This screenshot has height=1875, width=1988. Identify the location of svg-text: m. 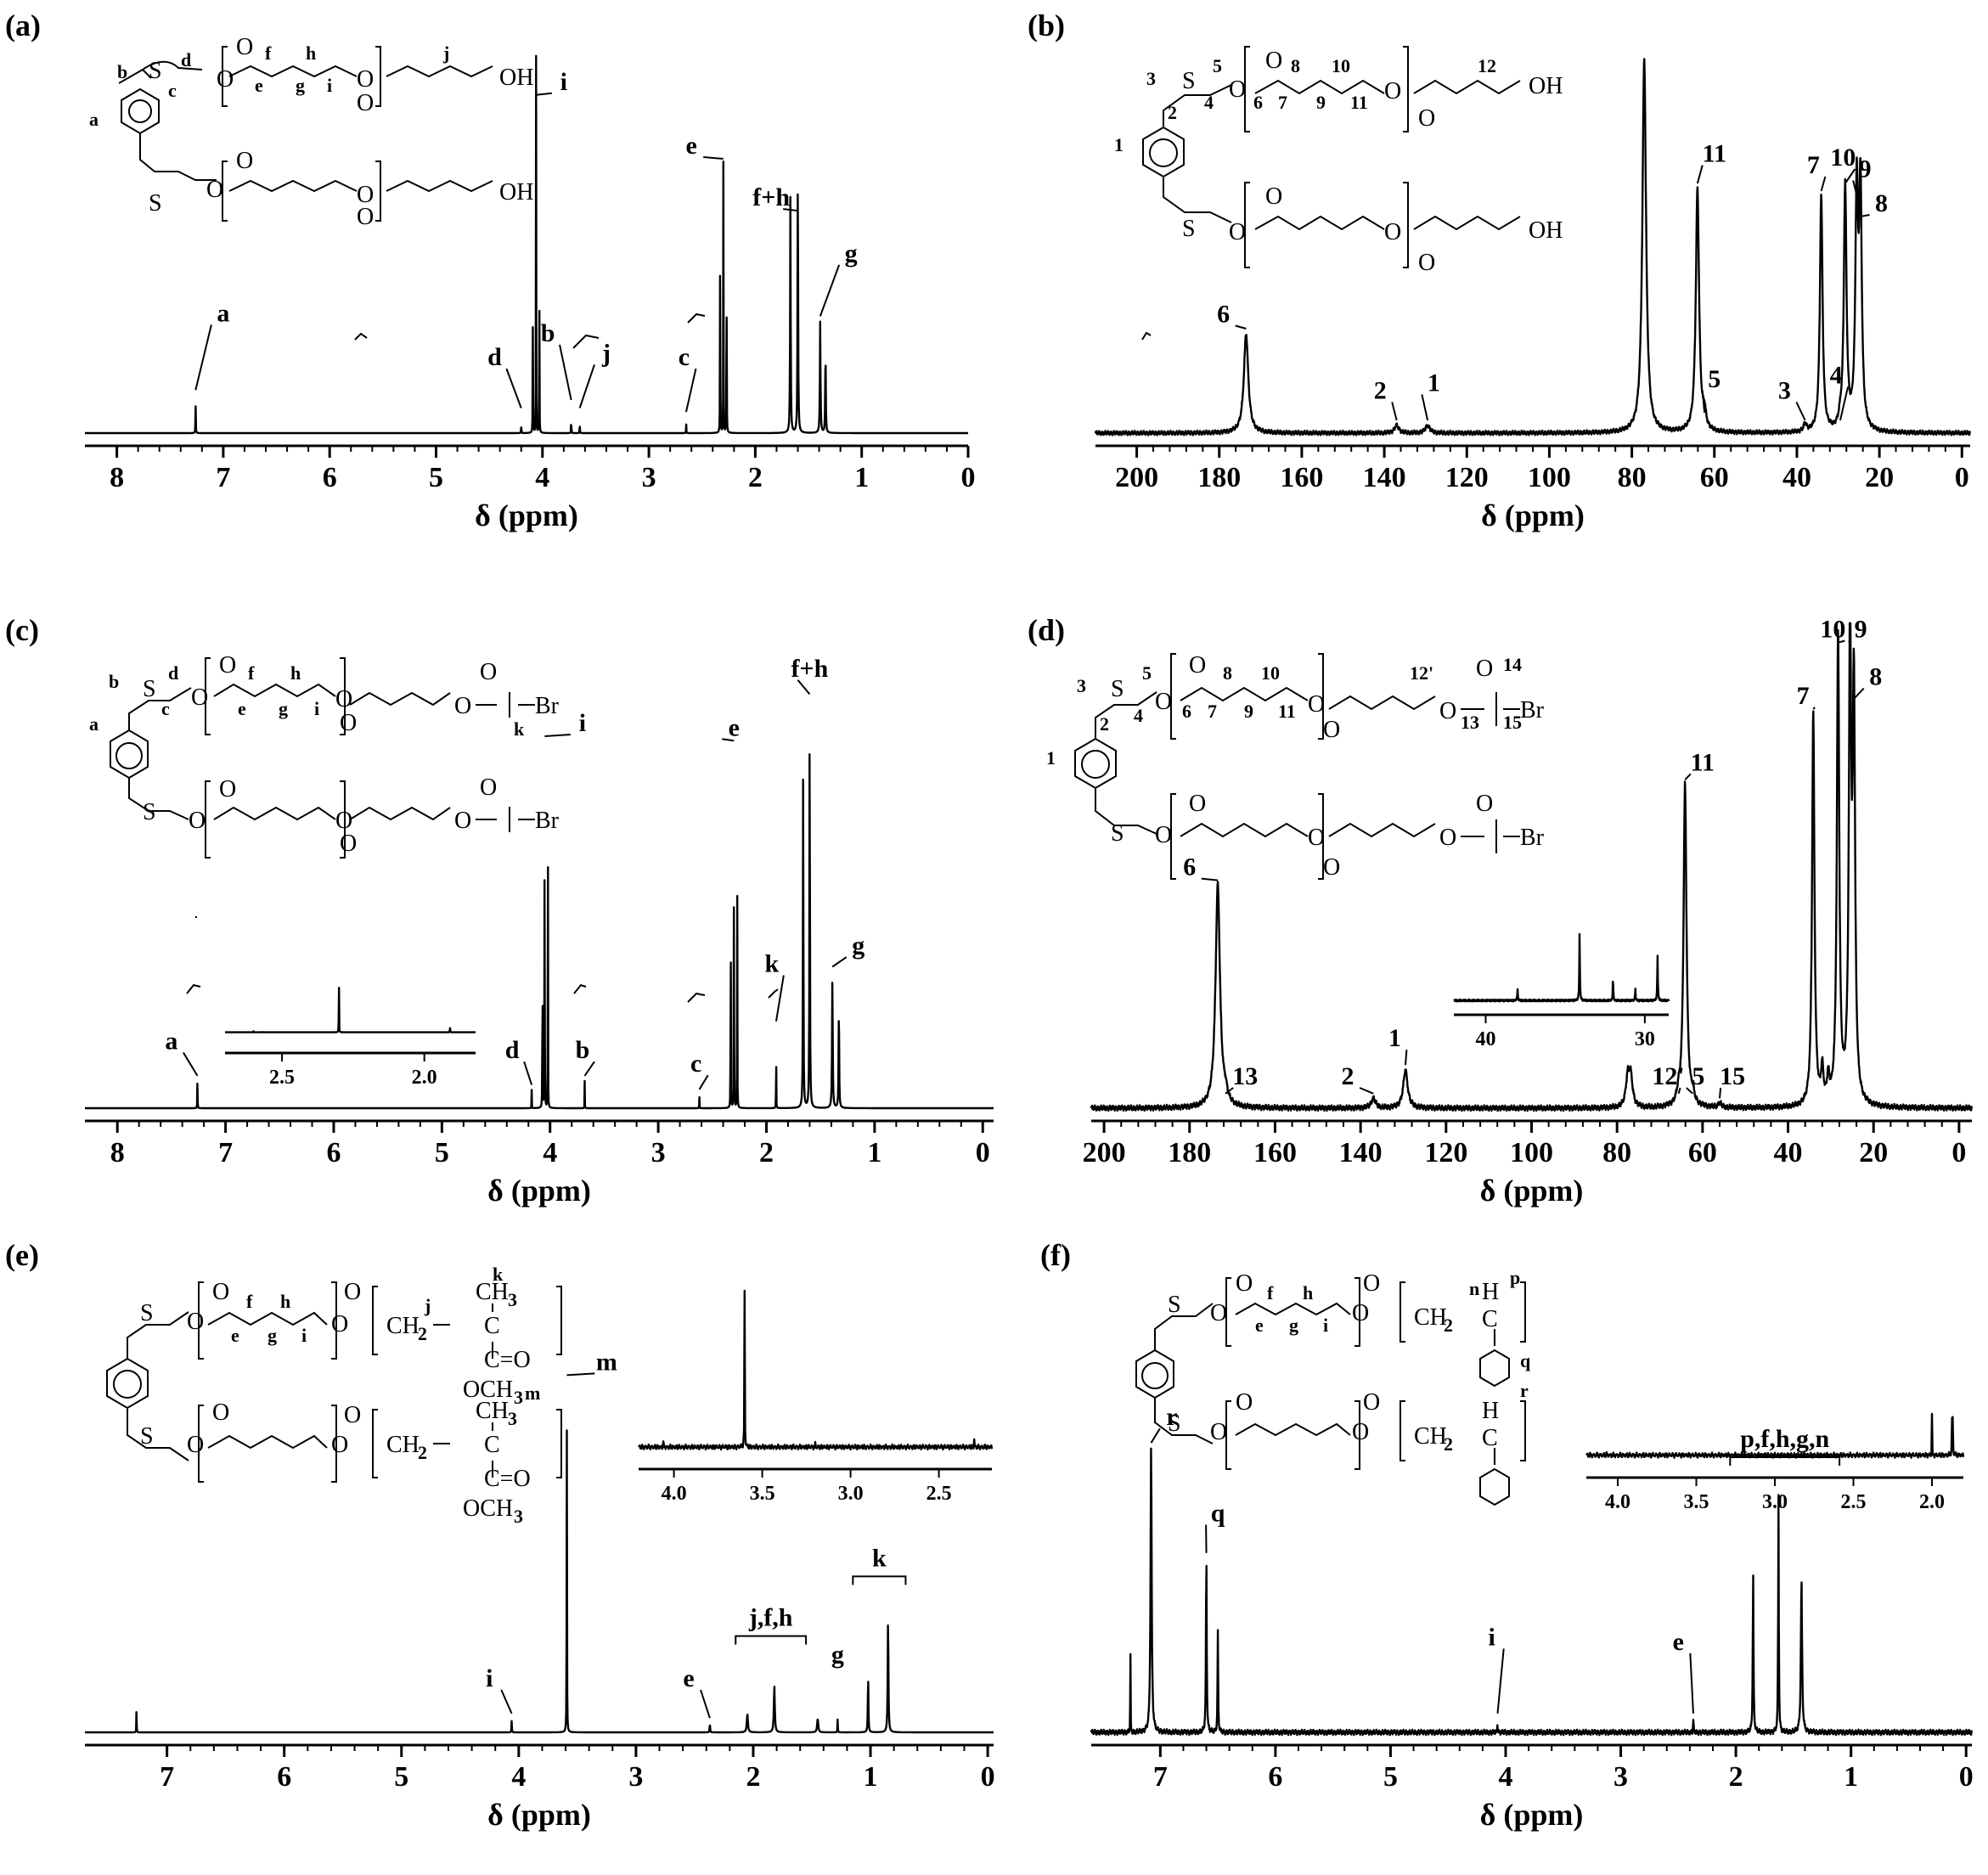
(532, 1393).